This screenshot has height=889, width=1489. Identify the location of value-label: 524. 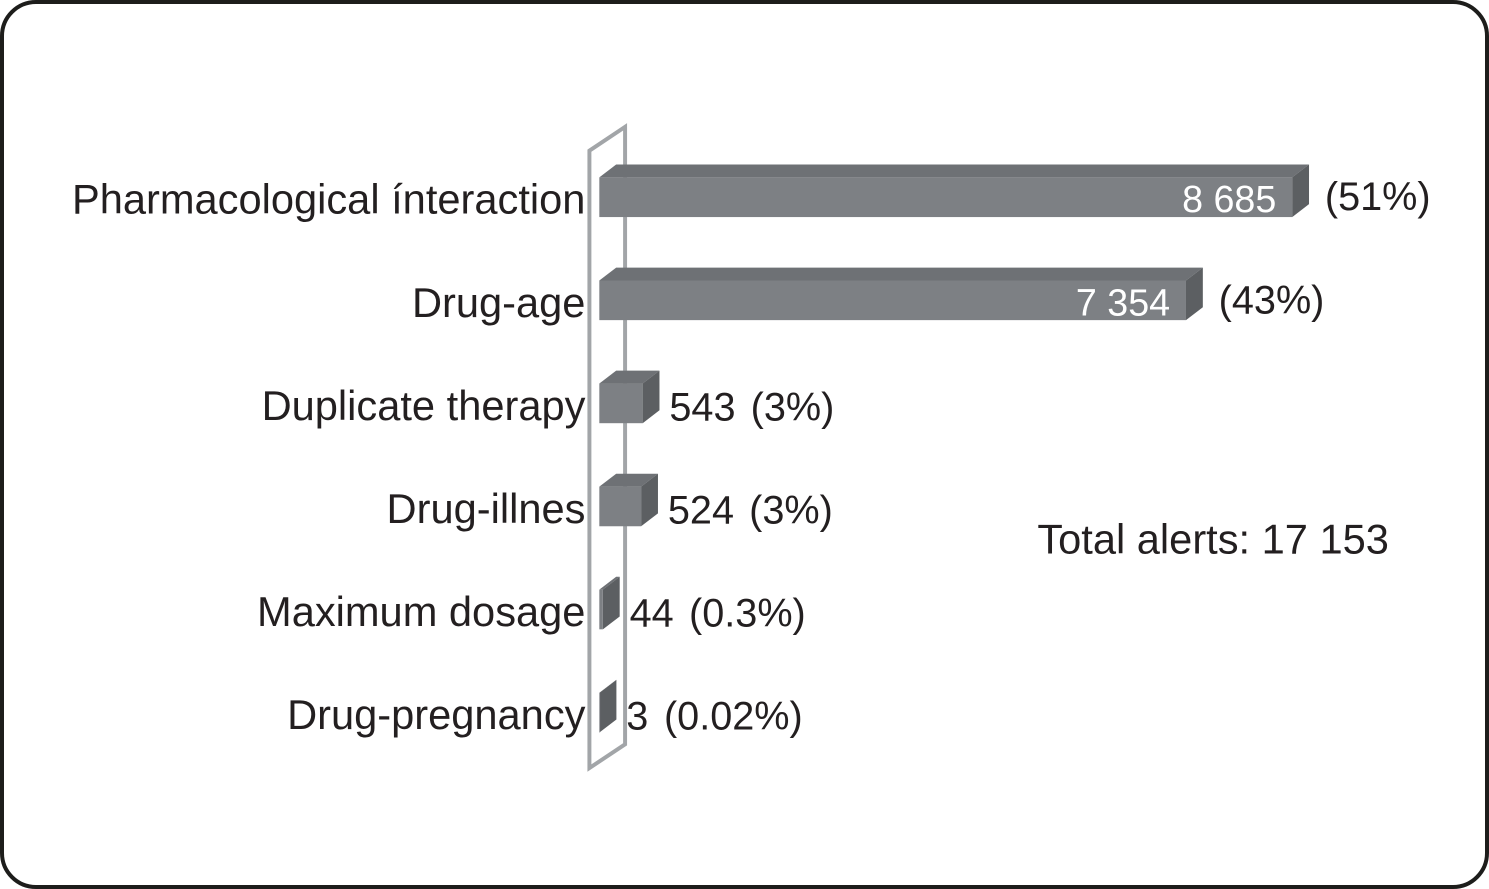
(701, 510).